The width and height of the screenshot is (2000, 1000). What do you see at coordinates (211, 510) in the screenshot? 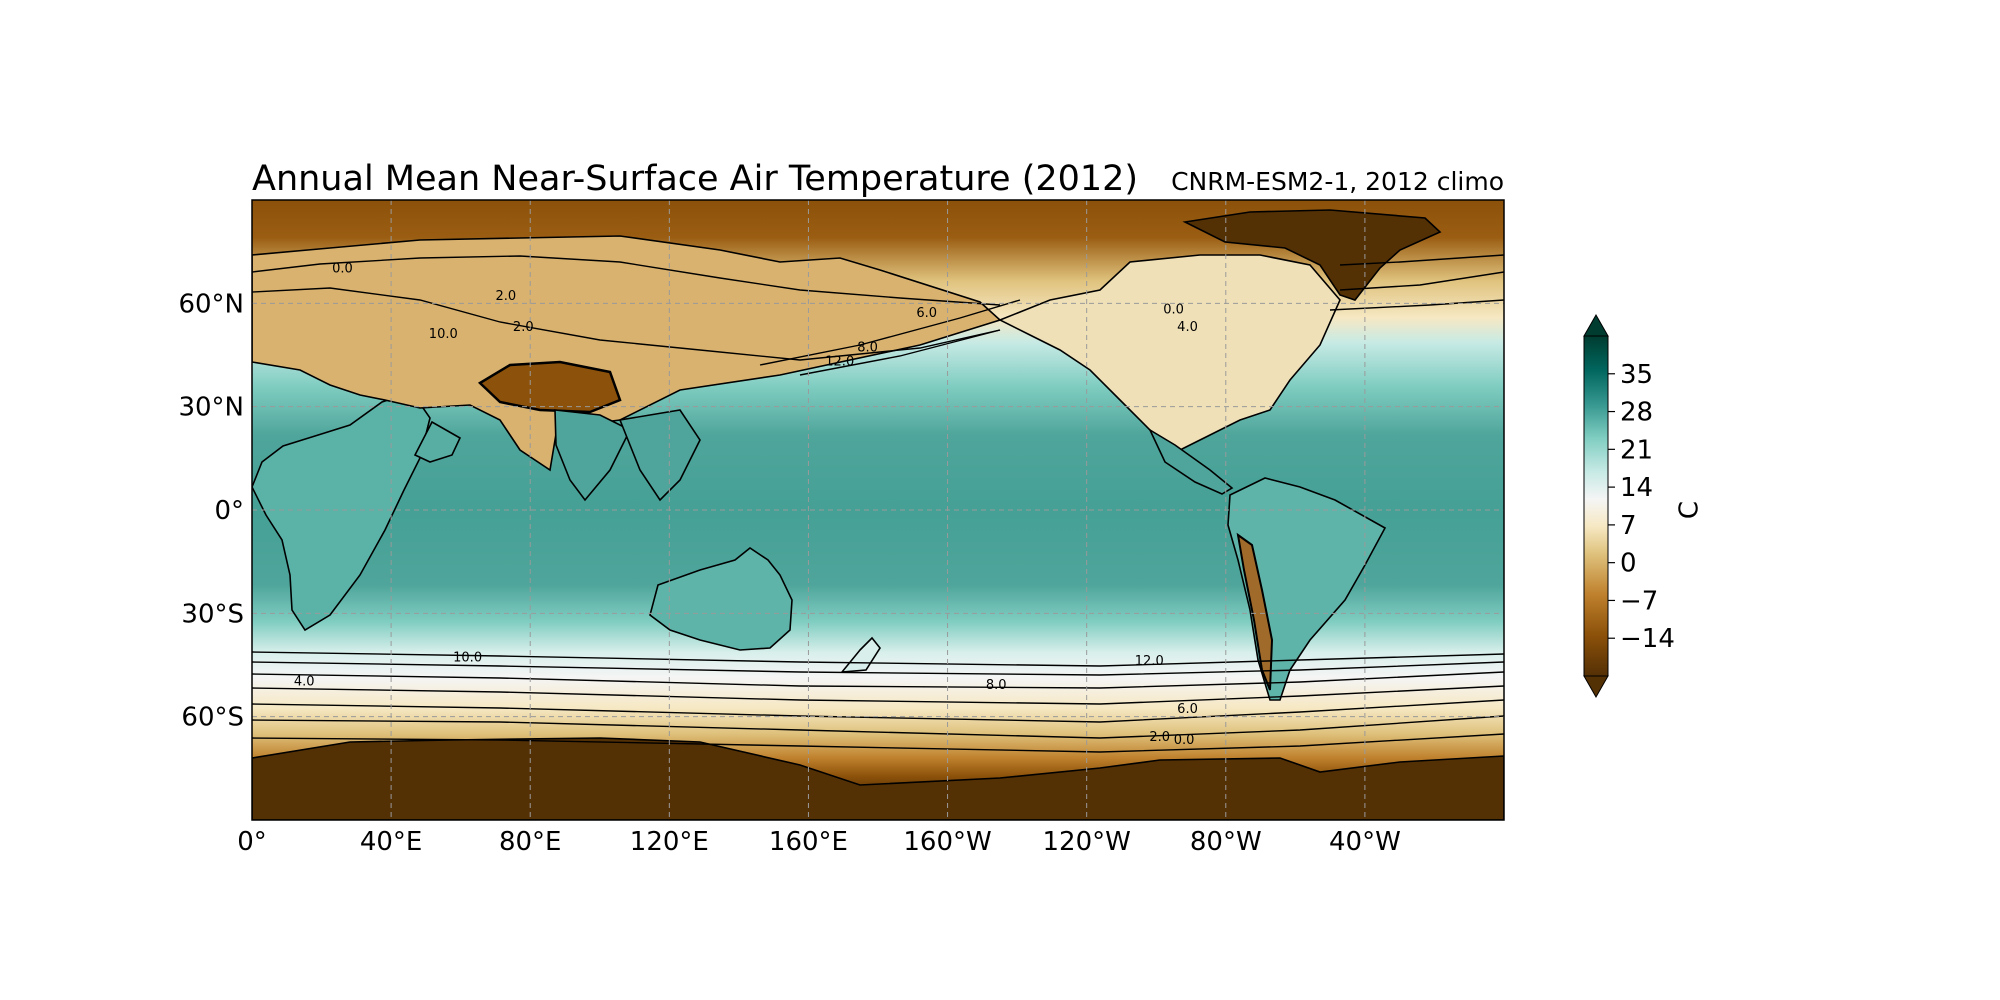
I see `latitude-tick-labels: 60°N 30°N 0° 30°S 60°S` at bounding box center [211, 510].